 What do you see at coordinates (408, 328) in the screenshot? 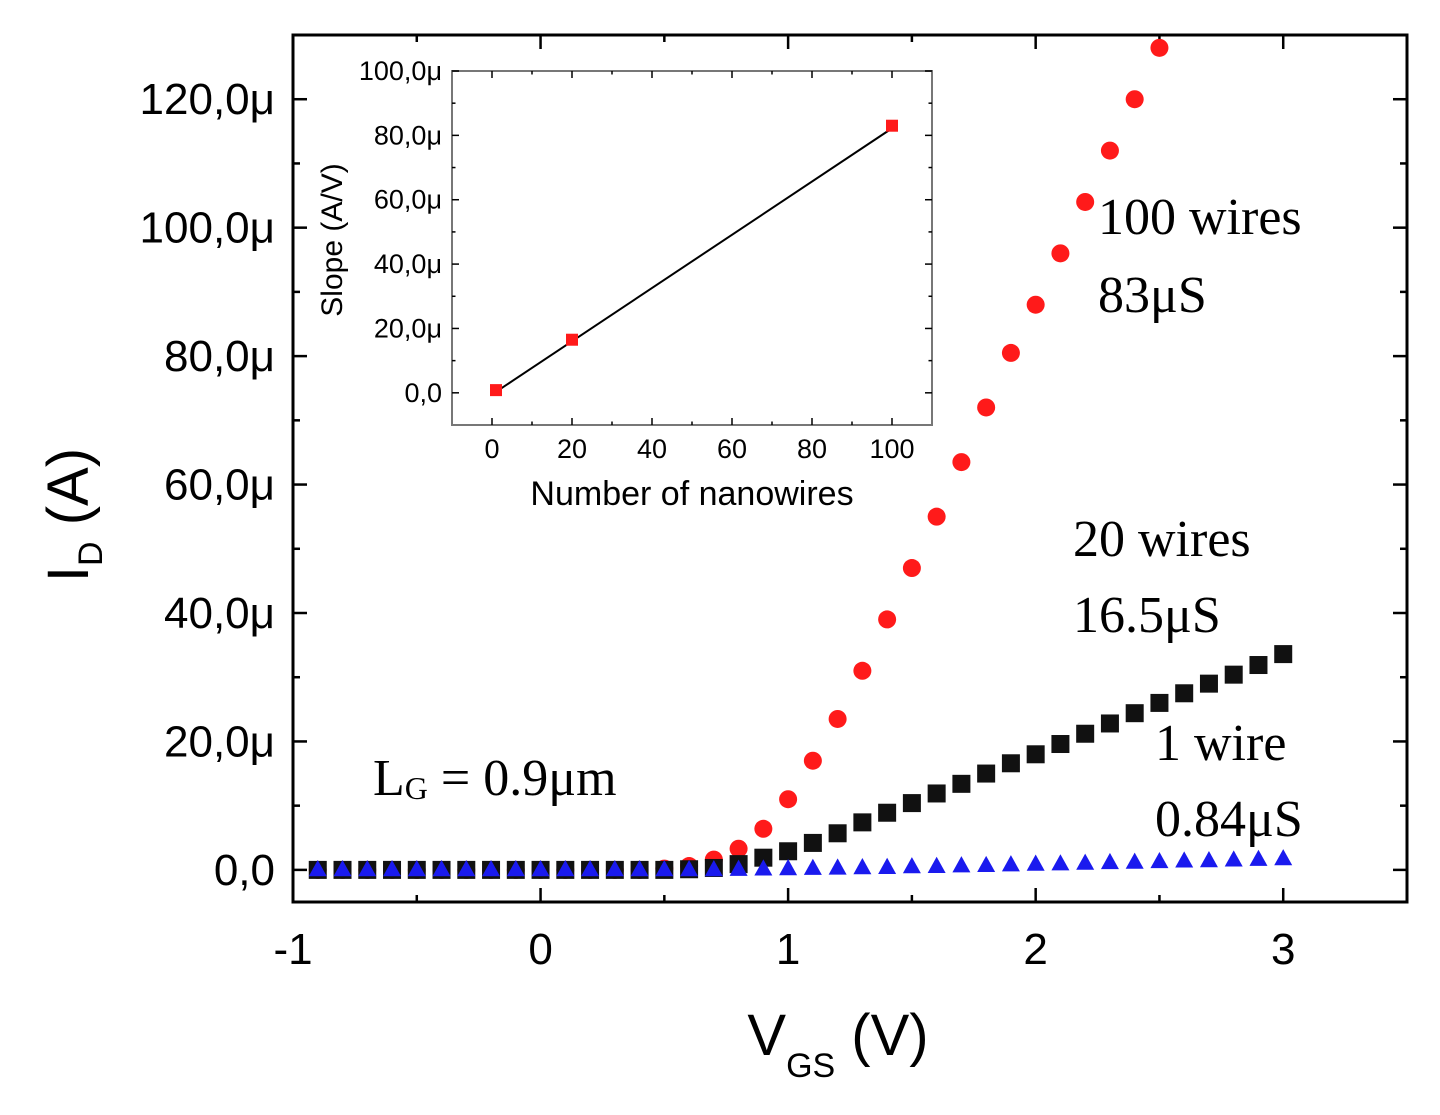
I see `y-tick-label: 20,0μ` at bounding box center [408, 328].